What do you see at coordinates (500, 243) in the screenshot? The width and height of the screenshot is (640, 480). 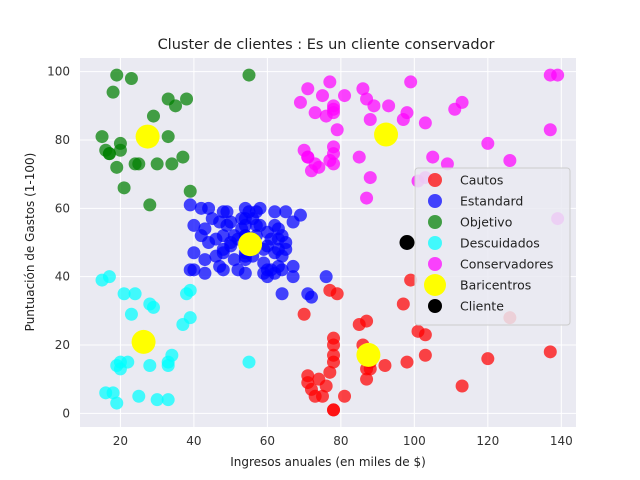 I see `legend-label: Descuidados` at bounding box center [500, 243].